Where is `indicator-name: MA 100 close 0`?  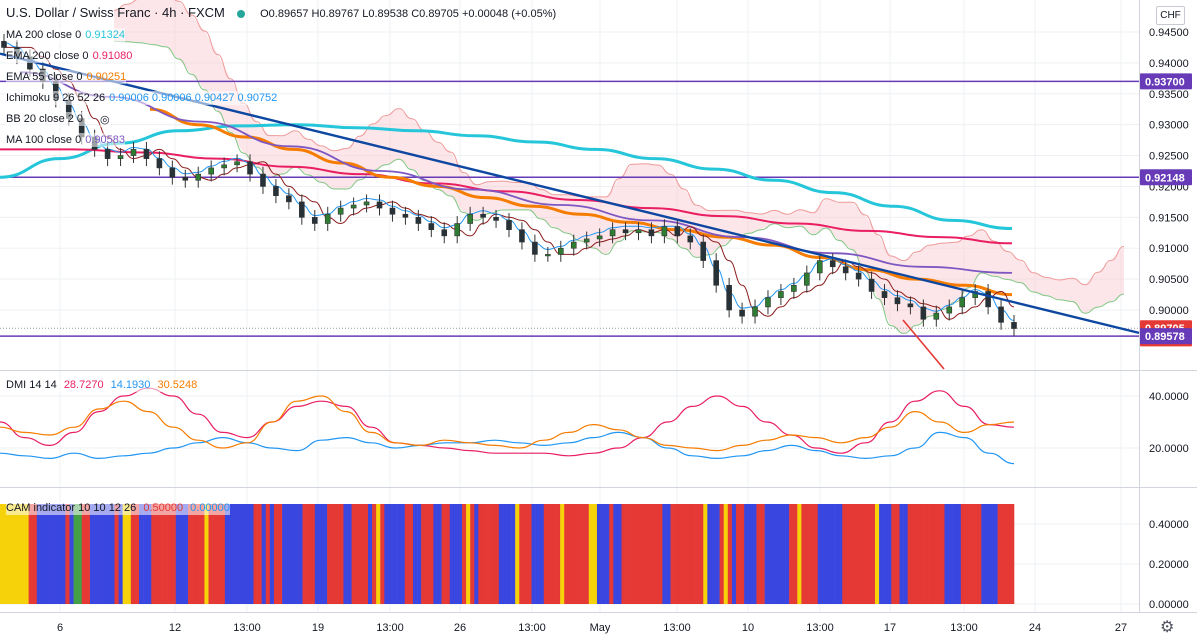 indicator-name: MA 100 close 0 is located at coordinates (44, 140).